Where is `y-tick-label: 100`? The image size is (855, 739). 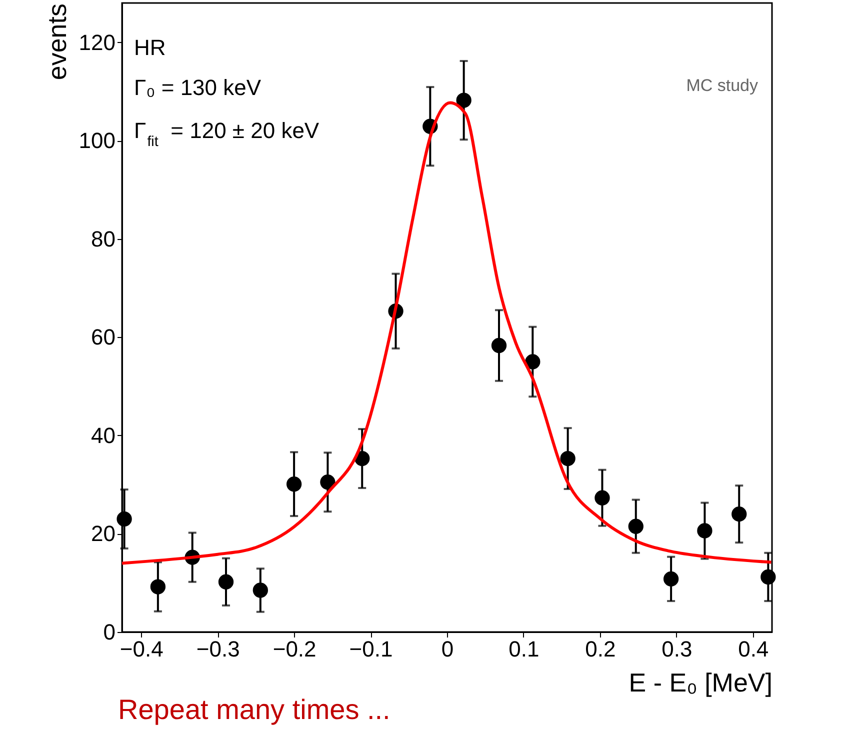 y-tick-label: 100 is located at coordinates (97, 141).